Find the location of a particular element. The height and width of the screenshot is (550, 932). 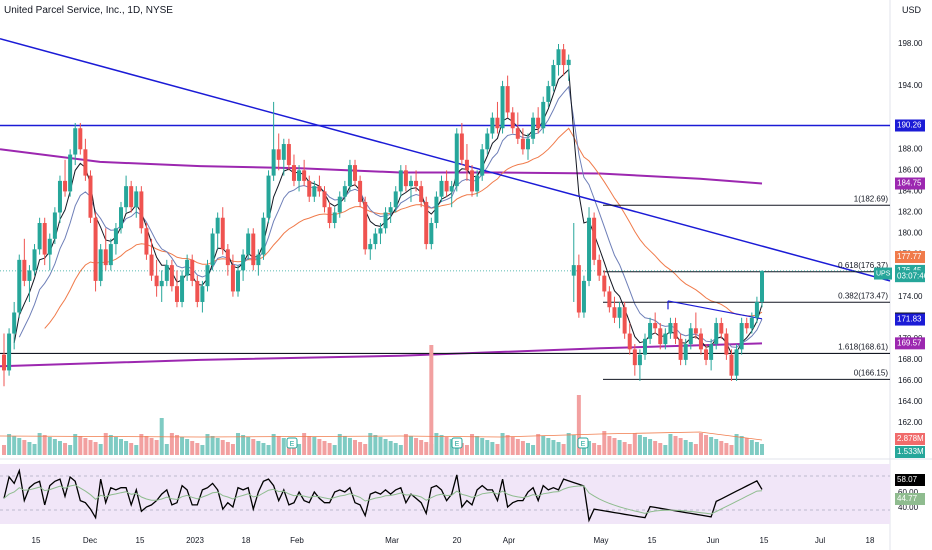

y-tick-label: 186.00 is located at coordinates (910, 169).